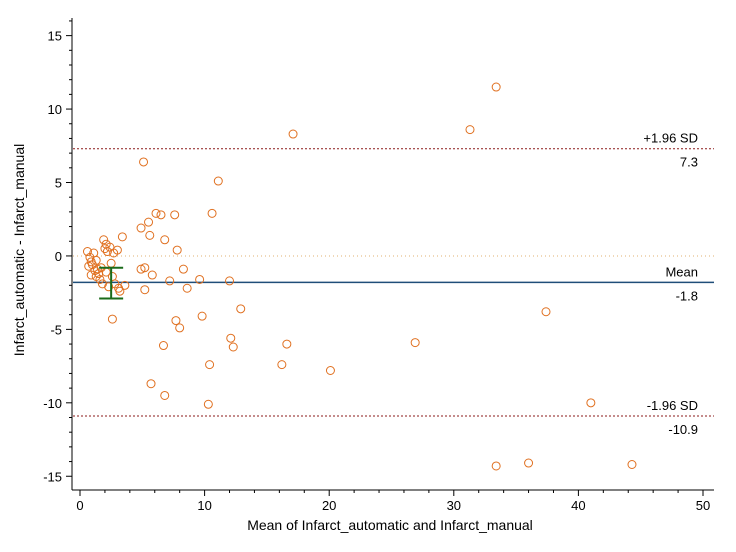 The width and height of the screenshot is (736, 552). Describe the element at coordinates (58, 256) in the screenshot. I see `y-tick-label: 0` at that location.